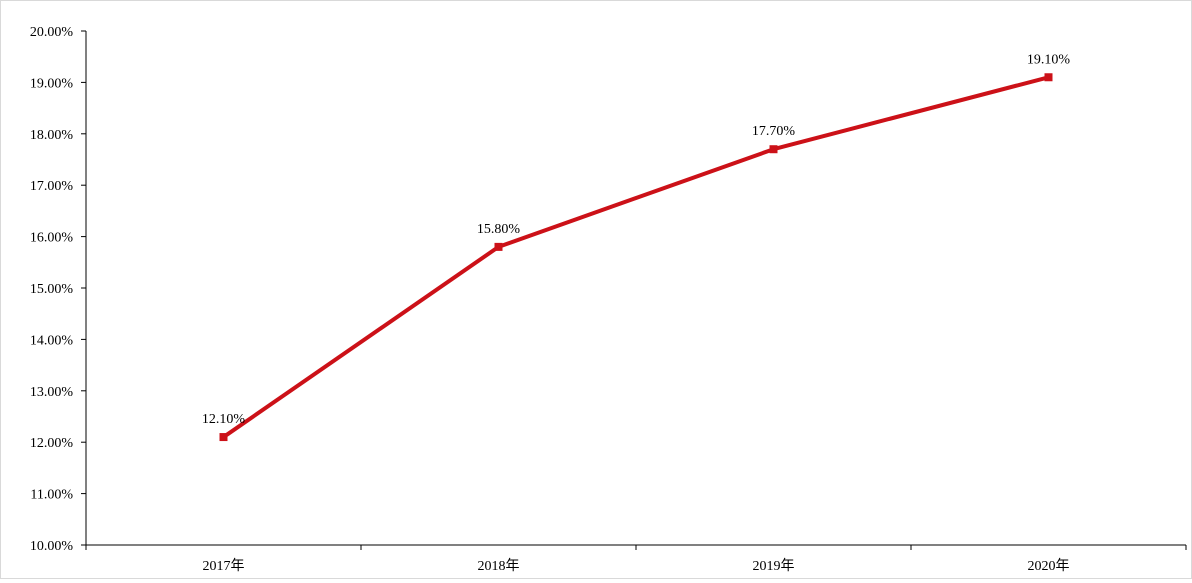 The height and width of the screenshot is (583, 1192). What do you see at coordinates (52, 238) in the screenshot?
I see `y-tick-label: 16.00%` at bounding box center [52, 238].